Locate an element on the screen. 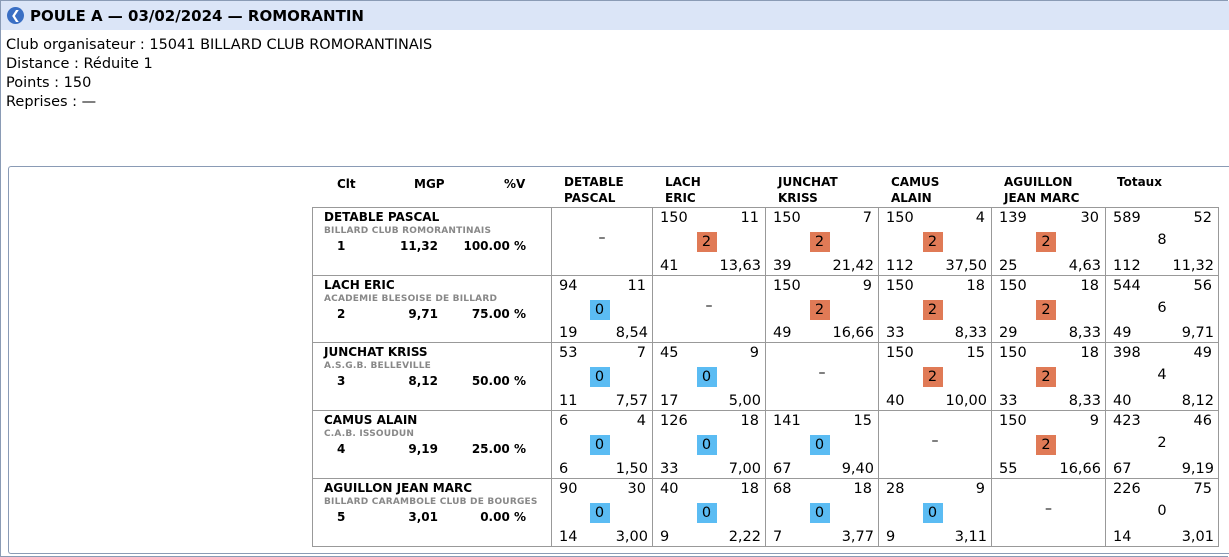 Image resolution: width=1229 pixels, height=557 pixels. page-title: POULE A — 03/02/2024 — ROMORANTIN is located at coordinates (197, 15).